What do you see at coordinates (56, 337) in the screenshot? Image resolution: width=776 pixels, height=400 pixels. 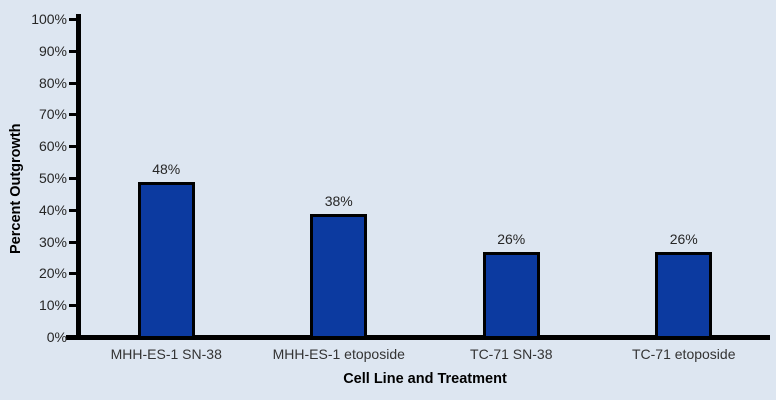 I see `y-axis-tick-label: 0%` at bounding box center [56, 337].